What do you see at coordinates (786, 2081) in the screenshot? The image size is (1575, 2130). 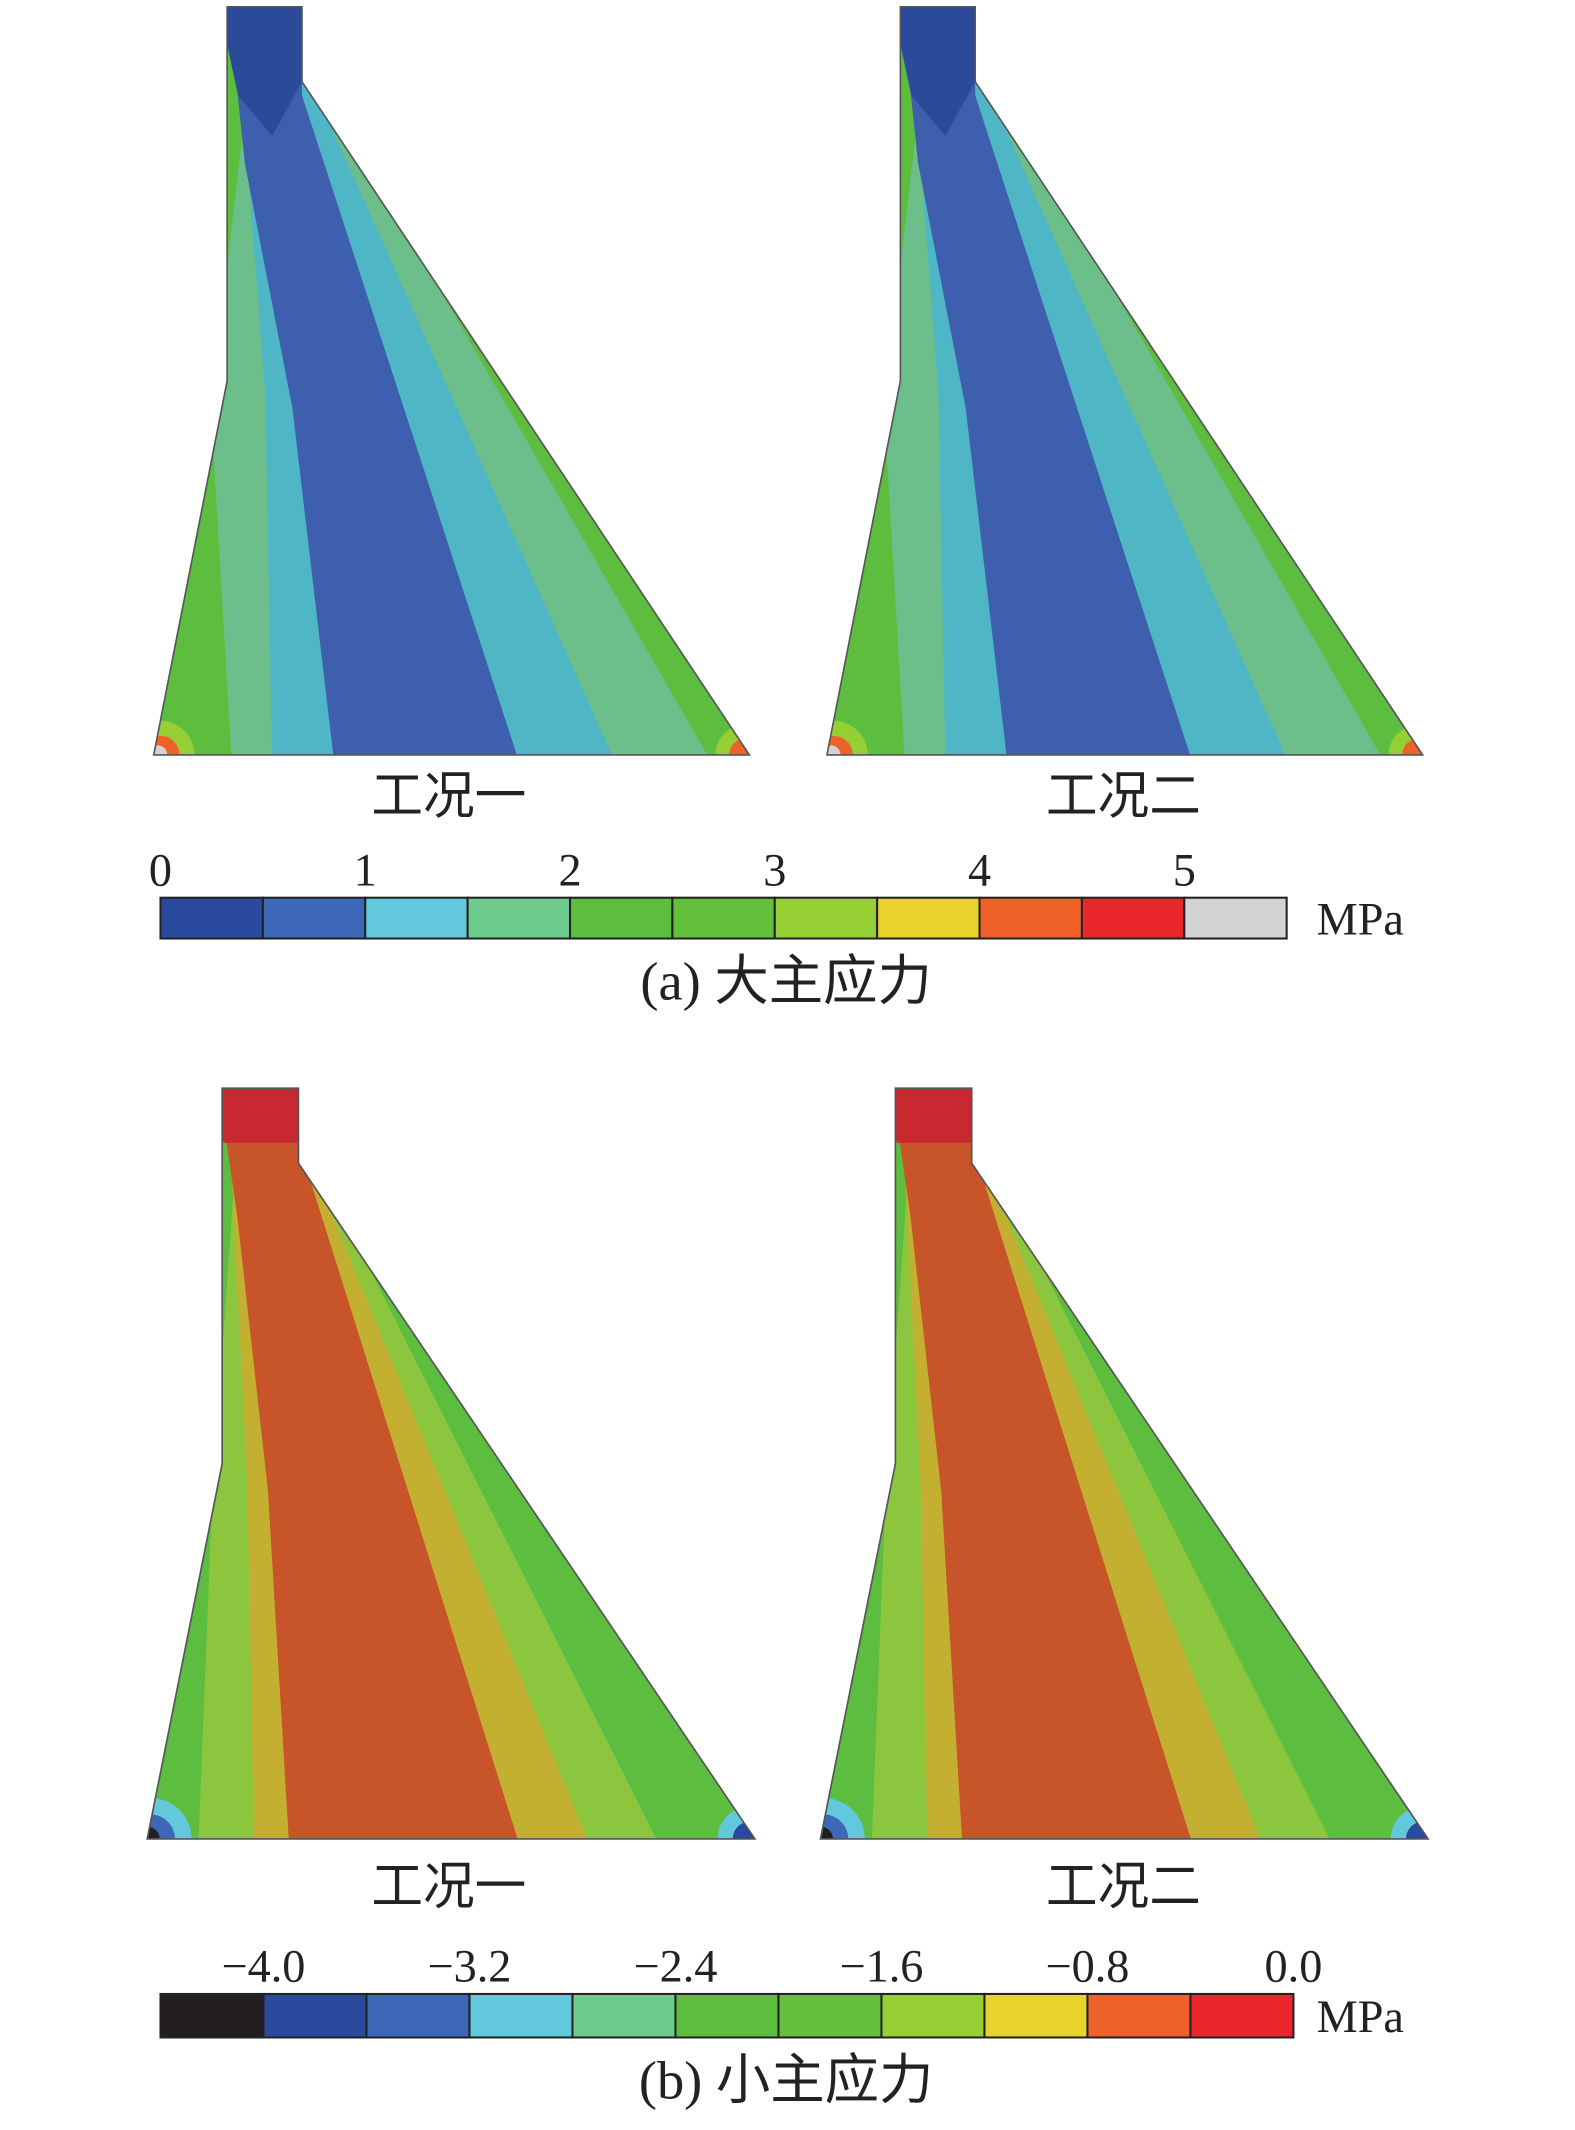 I see `panel-caption: (b) 小主应力` at bounding box center [786, 2081].